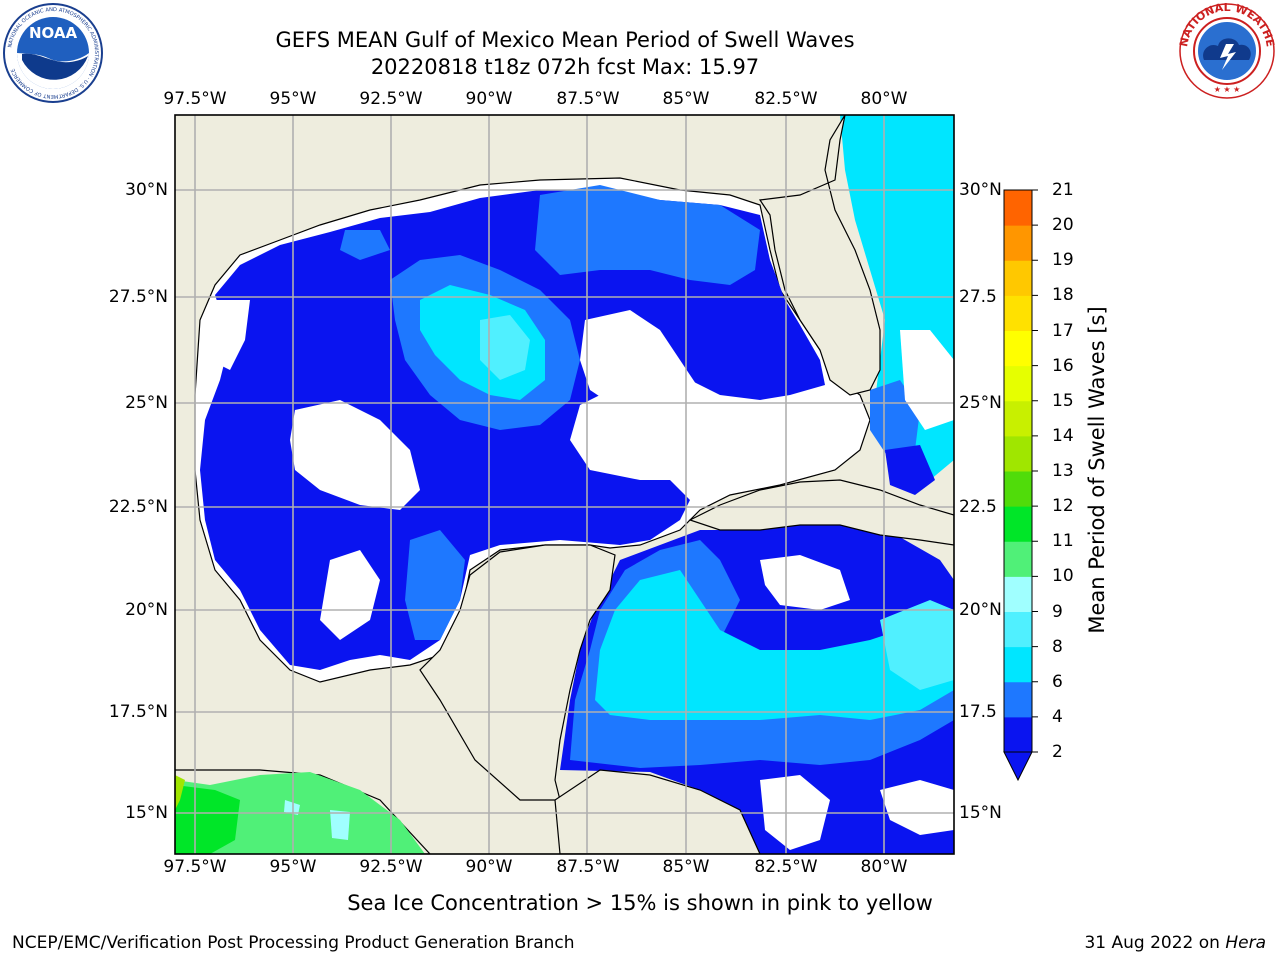  I want to click on colorbar-tick-label: 4, so click(1057, 716).